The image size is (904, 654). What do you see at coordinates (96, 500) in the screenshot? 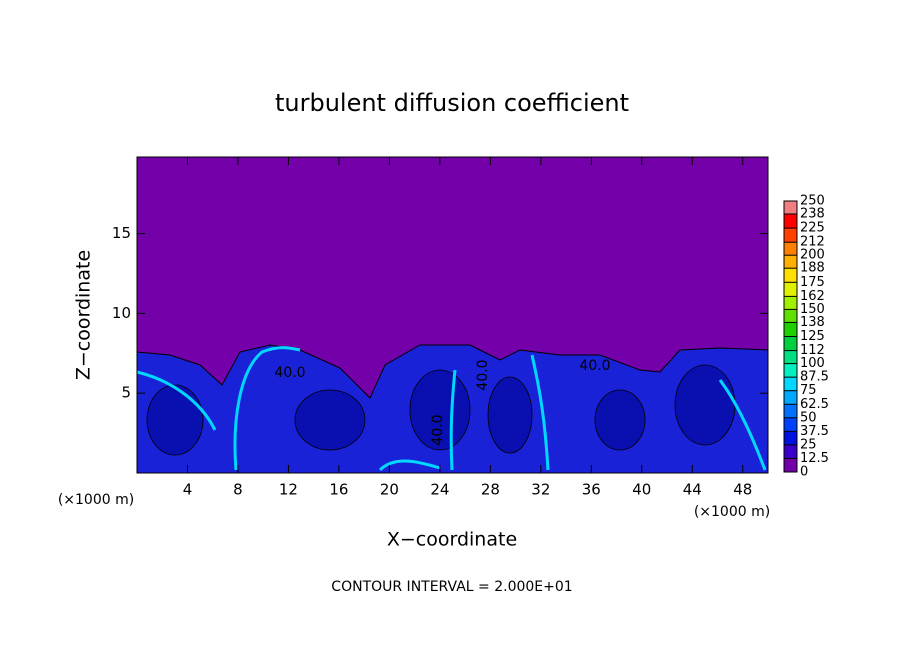
I see `y-unit: (×1000 m)` at bounding box center [96, 500].